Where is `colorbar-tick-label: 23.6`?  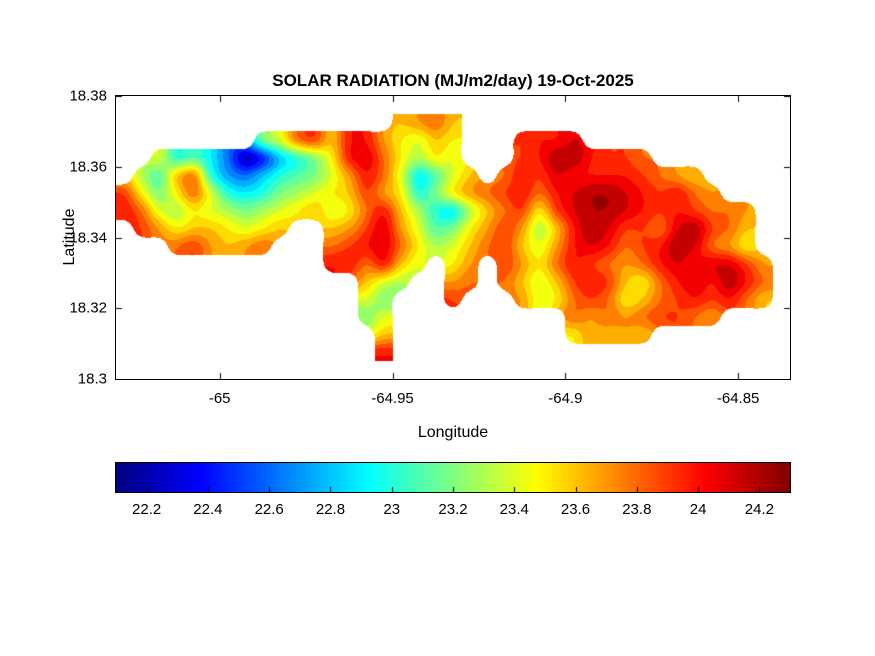 colorbar-tick-label: 23.6 is located at coordinates (575, 509).